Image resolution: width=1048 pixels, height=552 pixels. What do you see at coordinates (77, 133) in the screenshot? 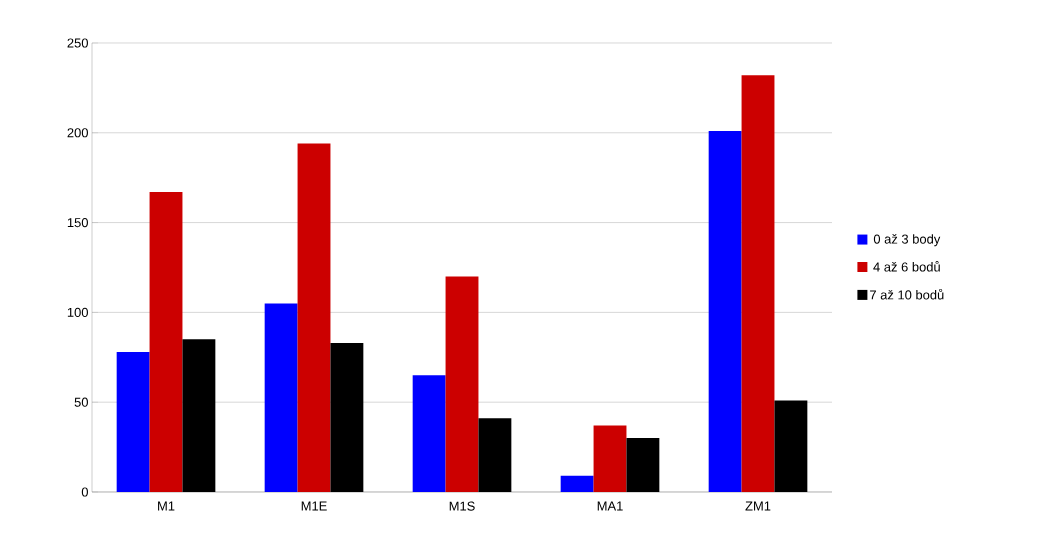
I see `y-tick-label: 200` at bounding box center [77, 133].